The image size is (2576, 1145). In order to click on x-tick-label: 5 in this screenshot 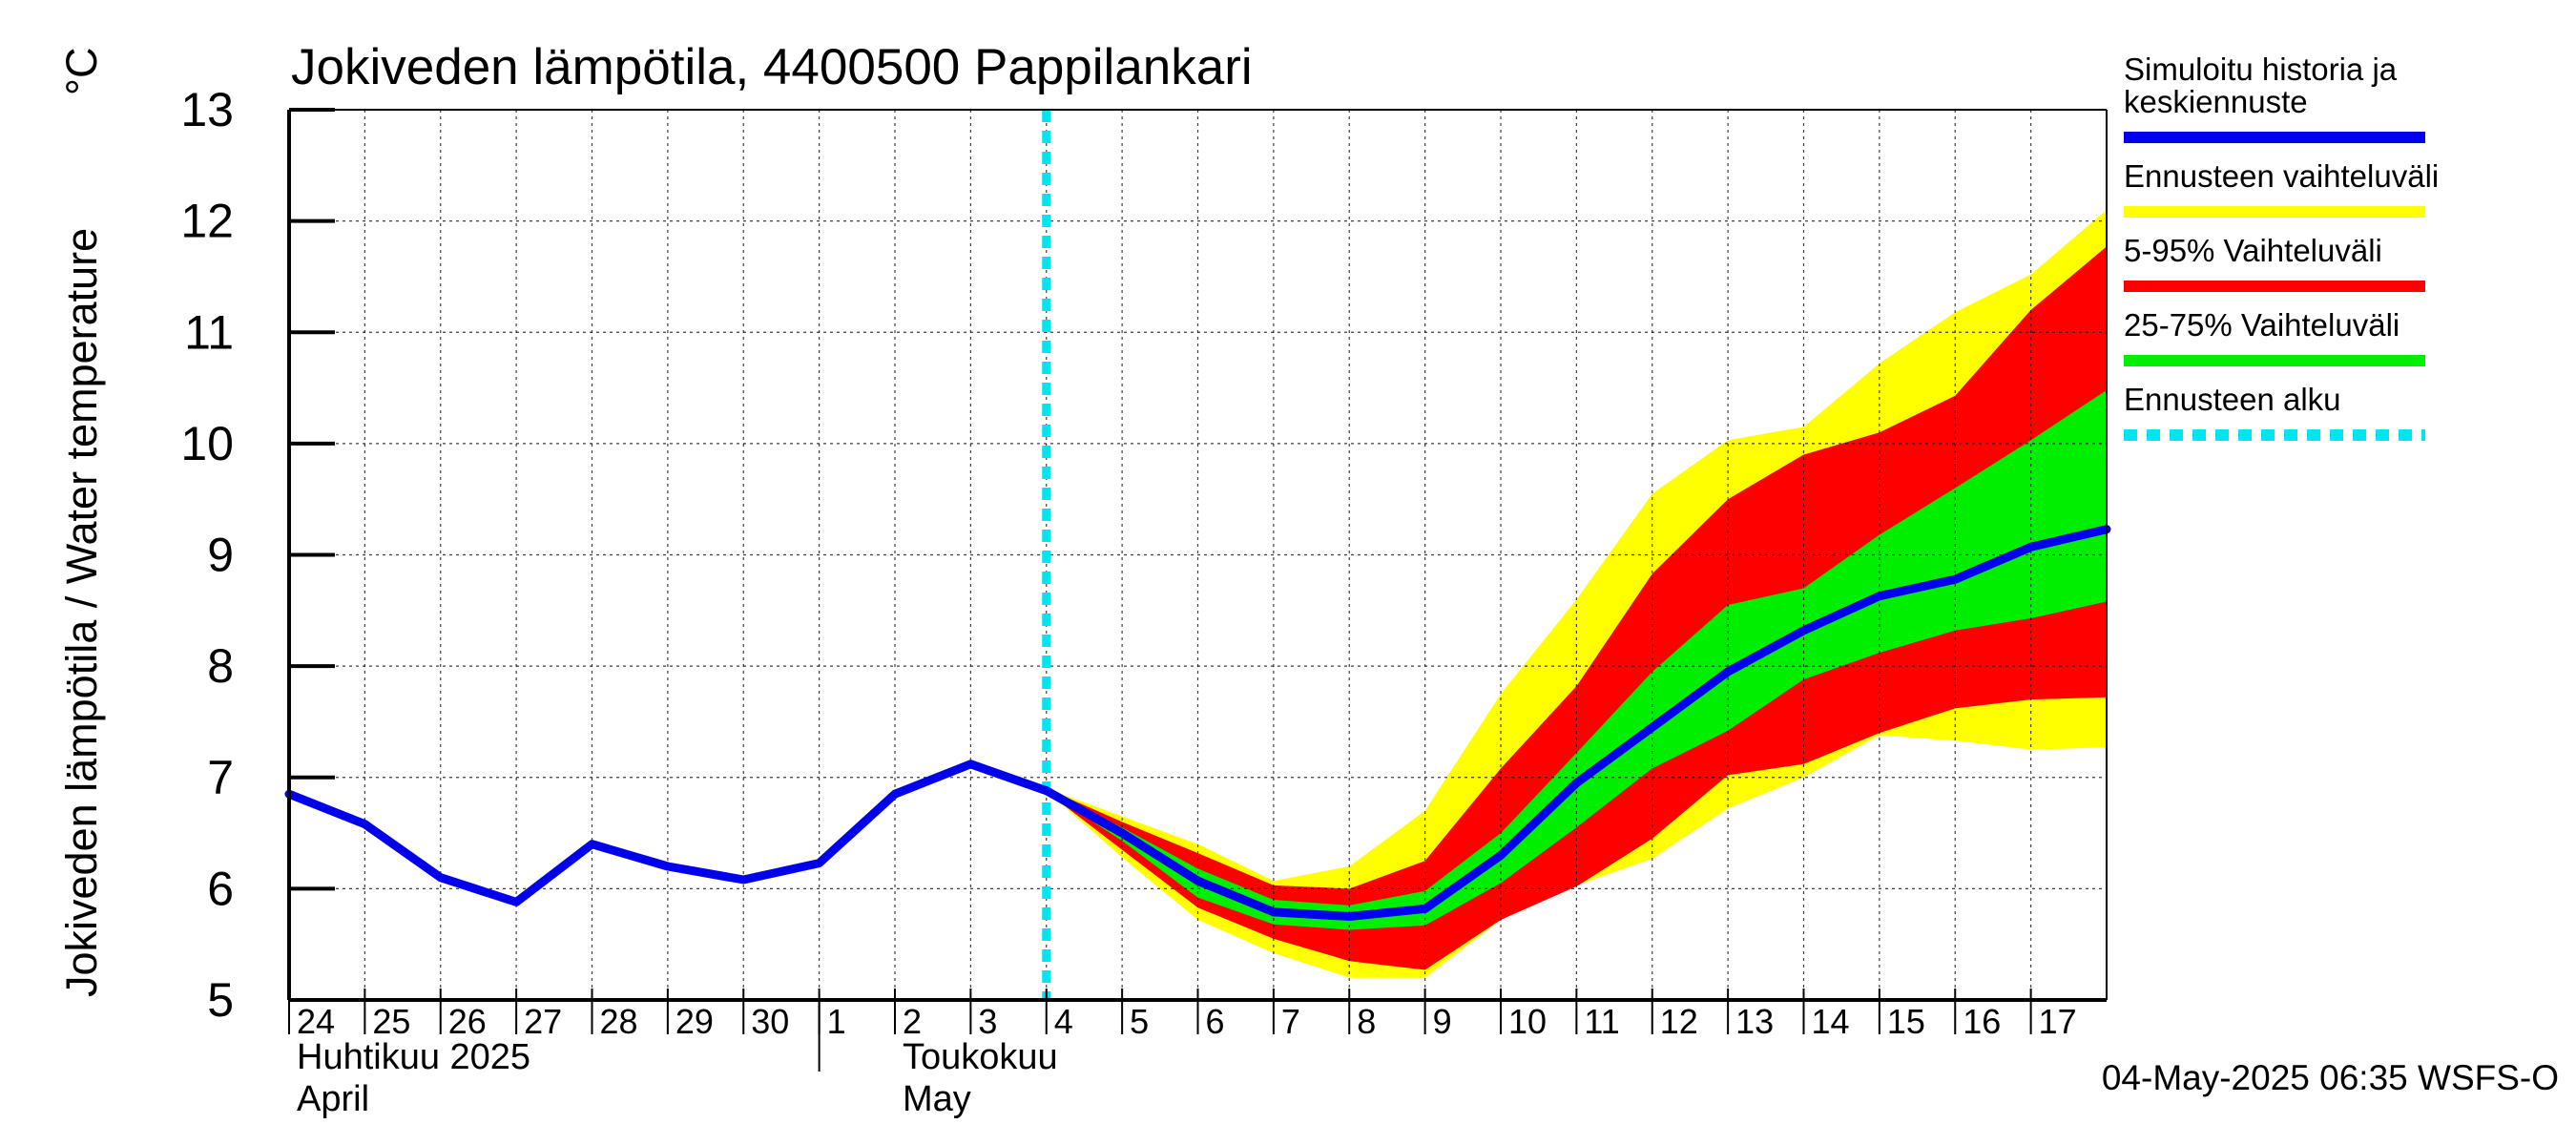, I will do `click(1139, 1022)`.